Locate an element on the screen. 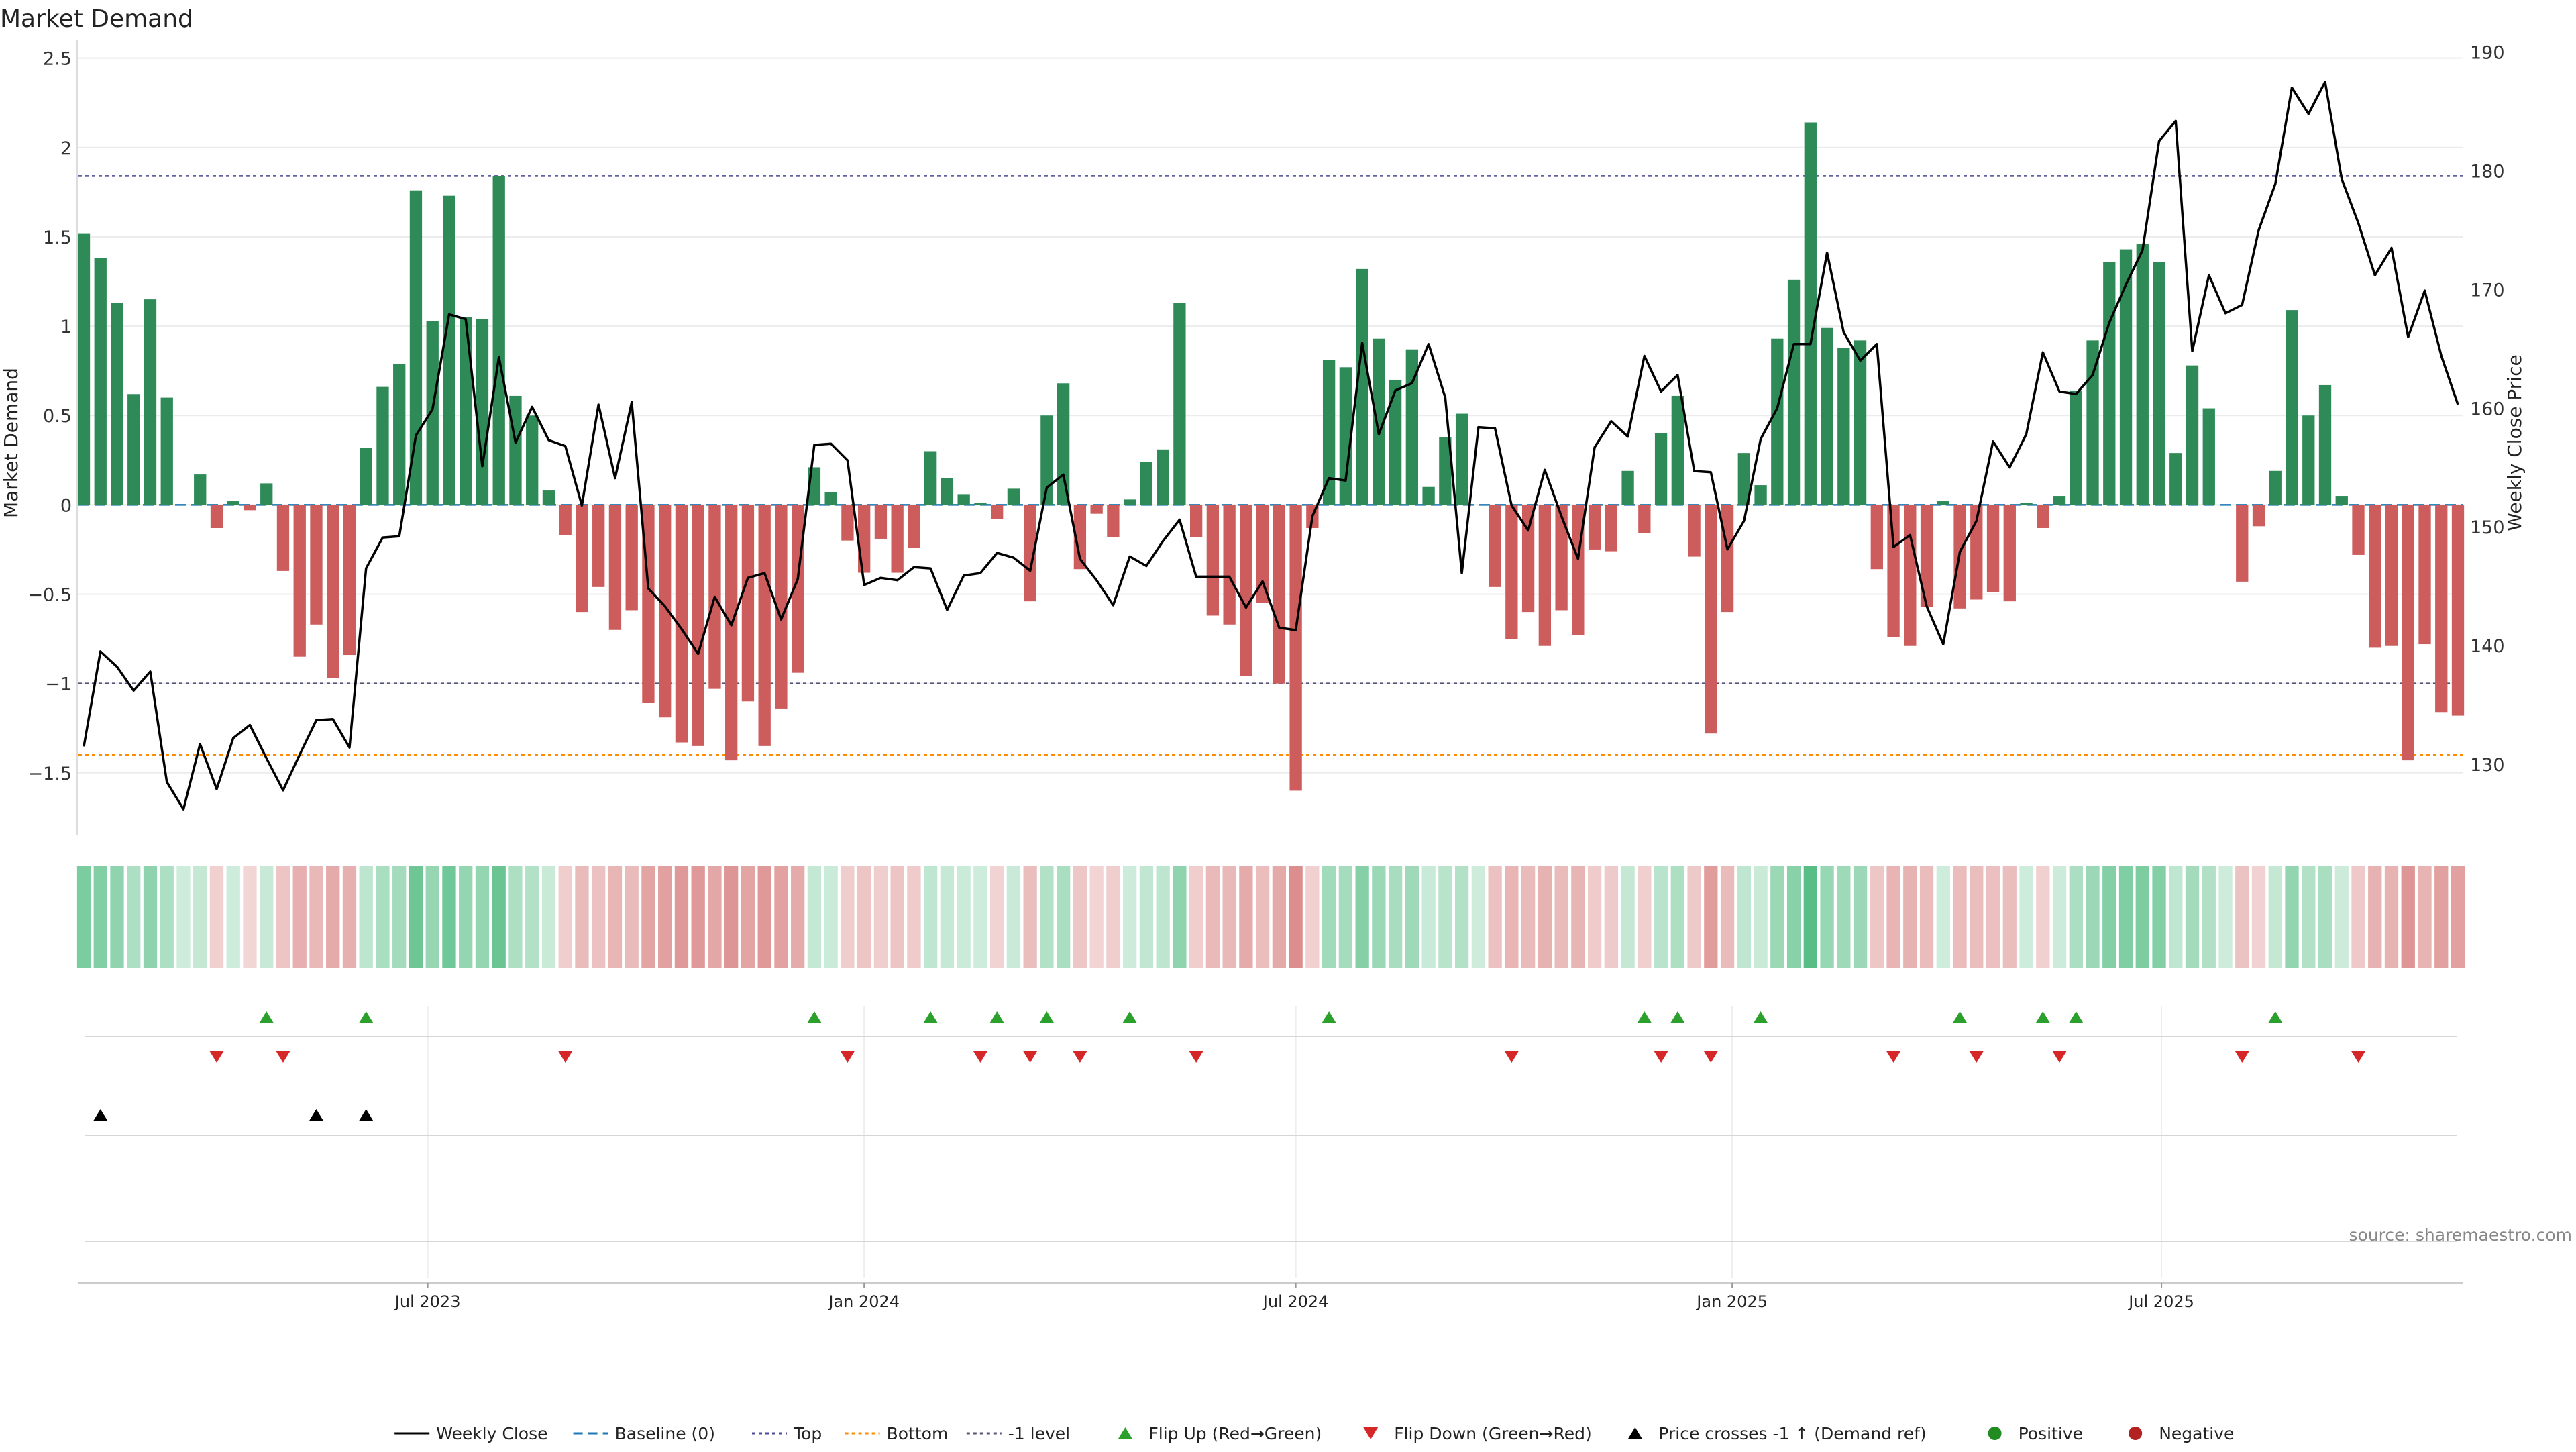  y-tick-label-right: 190 is located at coordinates (2487, 54).